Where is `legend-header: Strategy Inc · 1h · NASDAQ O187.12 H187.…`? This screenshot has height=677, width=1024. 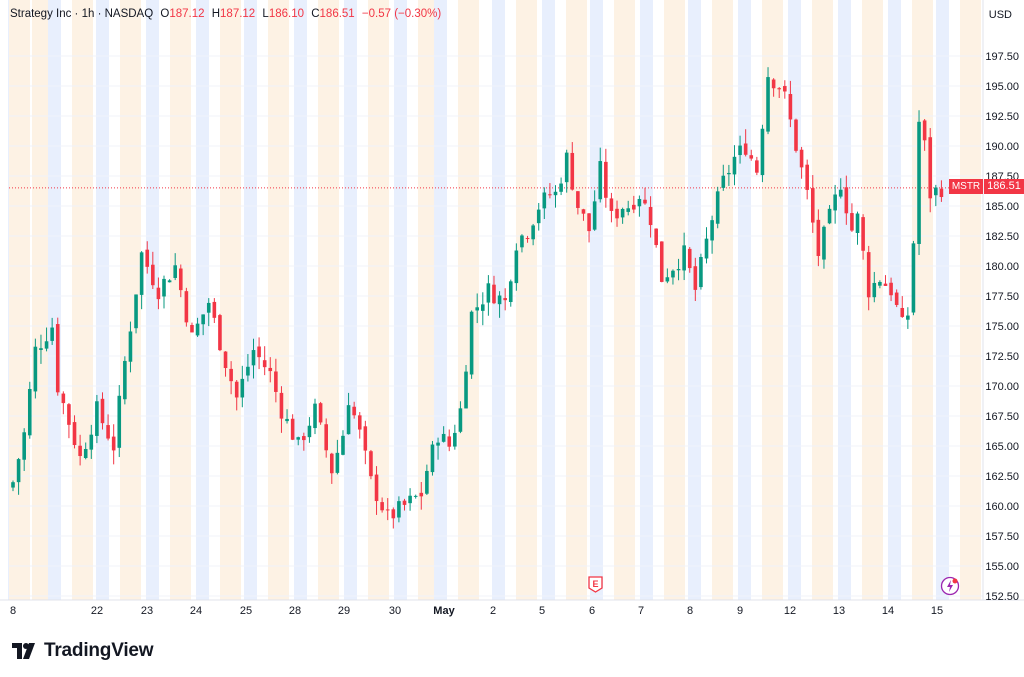
legend-header: Strategy Inc · 1h · NASDAQ O187.12 H187.… is located at coordinates (227, 14).